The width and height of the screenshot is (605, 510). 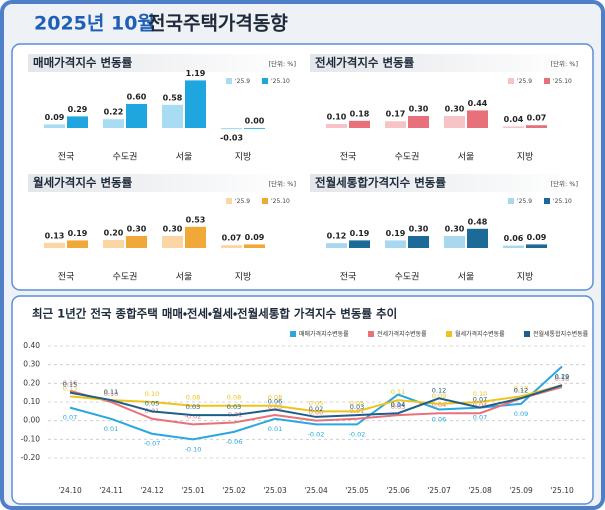 I want to click on x-tick-label: '25.02, so click(x=234, y=490).